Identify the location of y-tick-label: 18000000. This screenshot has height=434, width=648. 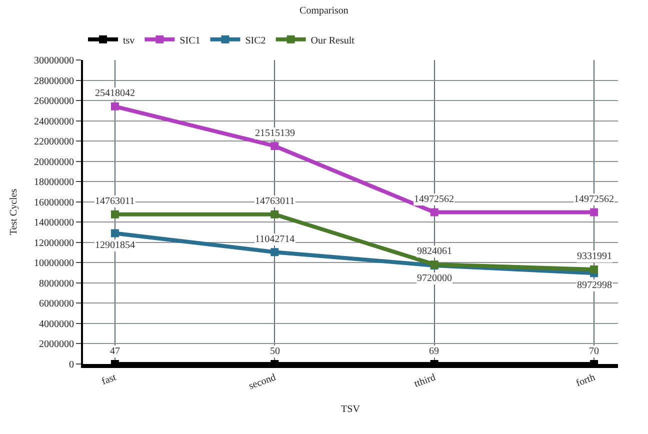
(54, 182).